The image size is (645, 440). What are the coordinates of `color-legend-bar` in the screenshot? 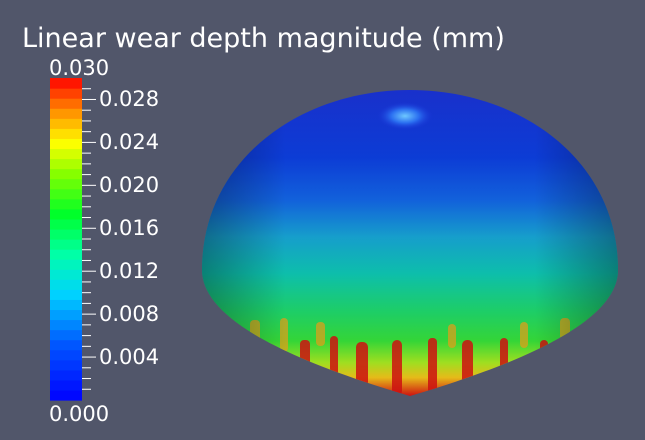 It's located at (66, 239).